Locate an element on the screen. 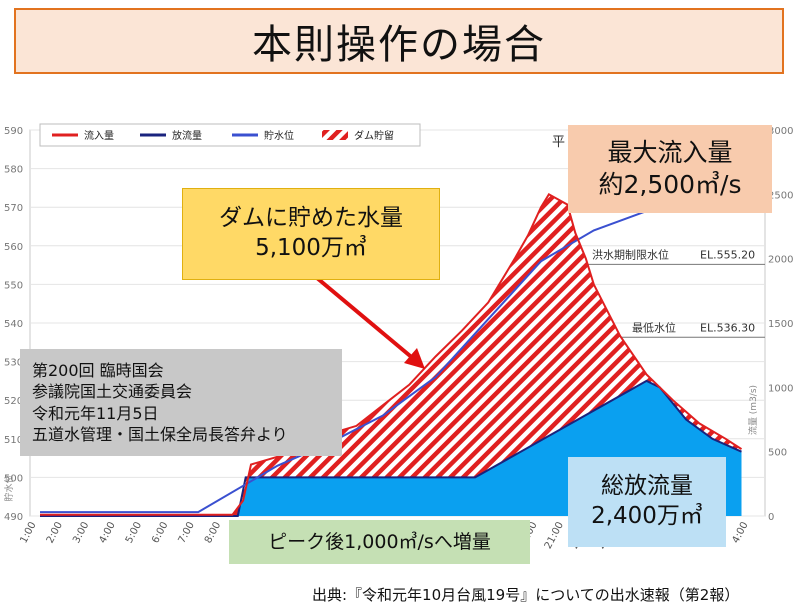 Image resolution: width=800 pixels, height=616 pixels. x-tick-label: 8:00 is located at coordinates (213, 532).